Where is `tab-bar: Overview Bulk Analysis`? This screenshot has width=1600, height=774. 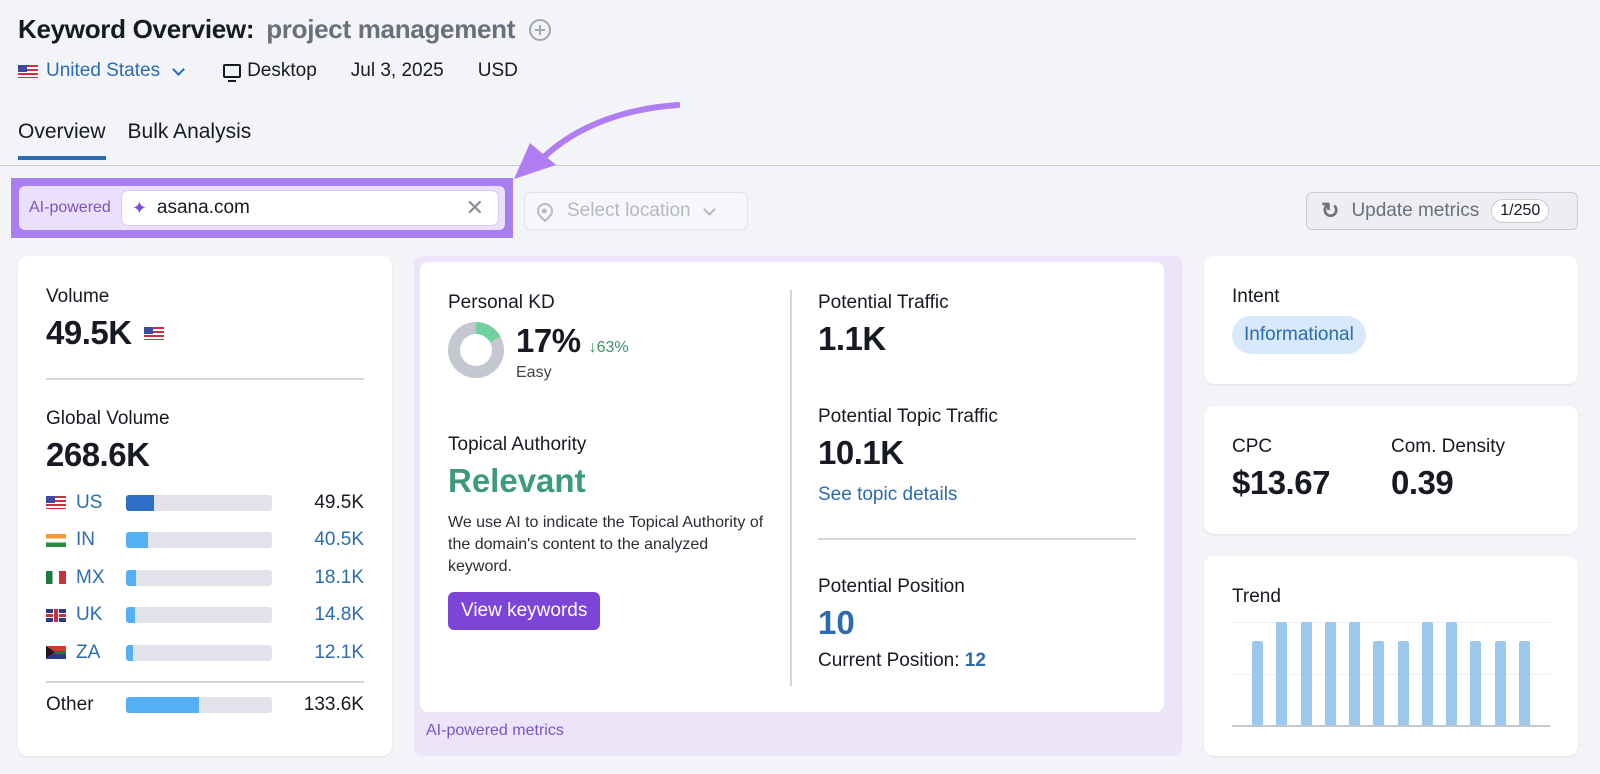
tab-bar: Overview Bulk Analysis is located at coordinates (134, 140).